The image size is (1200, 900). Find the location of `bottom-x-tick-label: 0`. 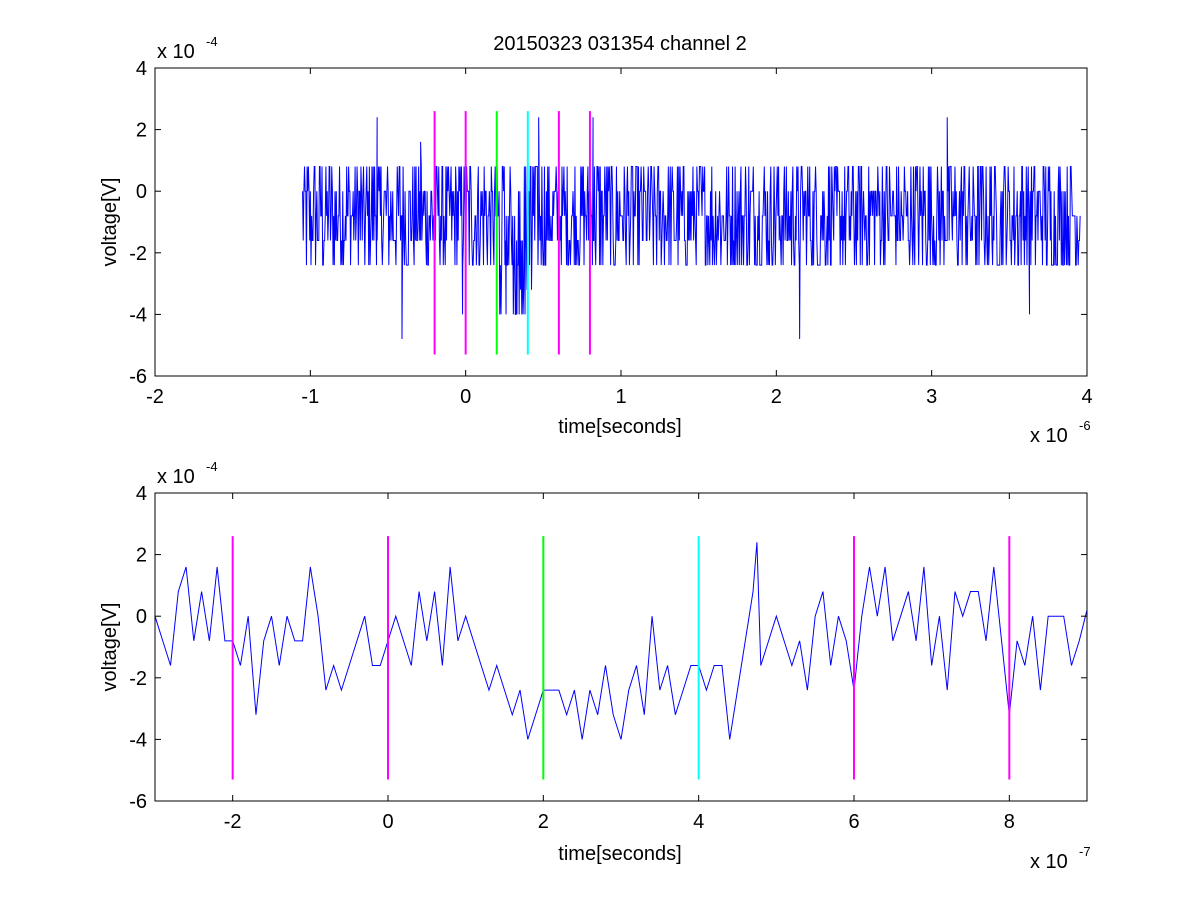

bottom-x-tick-label: 0 is located at coordinates (387, 822).